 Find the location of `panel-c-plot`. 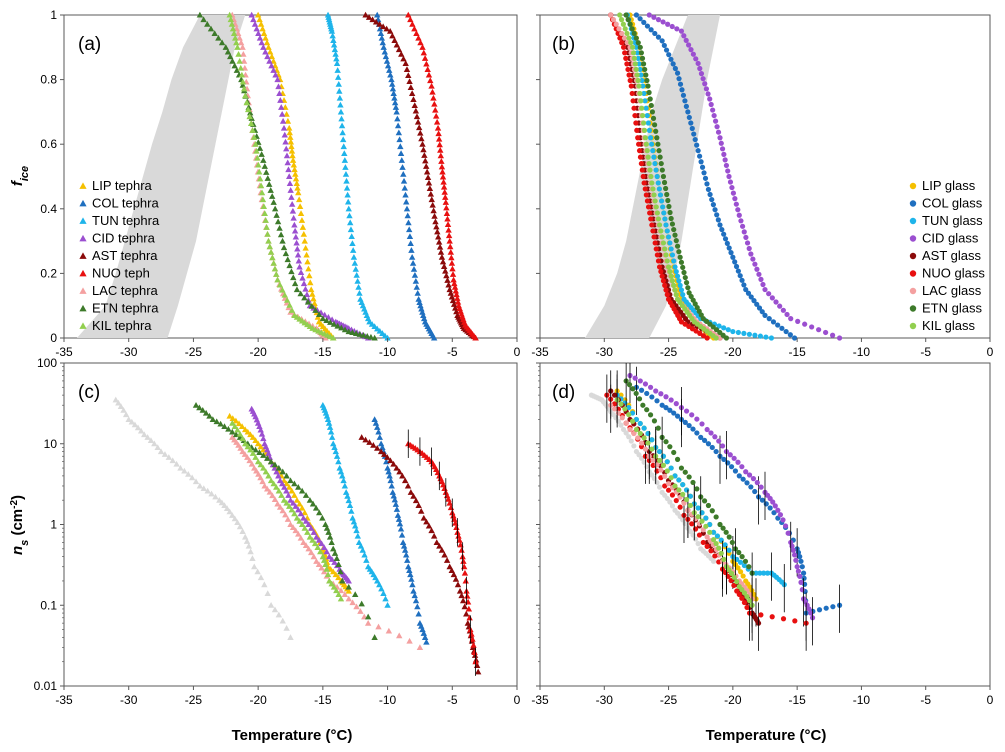

panel-c-plot is located at coordinates (297, 536).